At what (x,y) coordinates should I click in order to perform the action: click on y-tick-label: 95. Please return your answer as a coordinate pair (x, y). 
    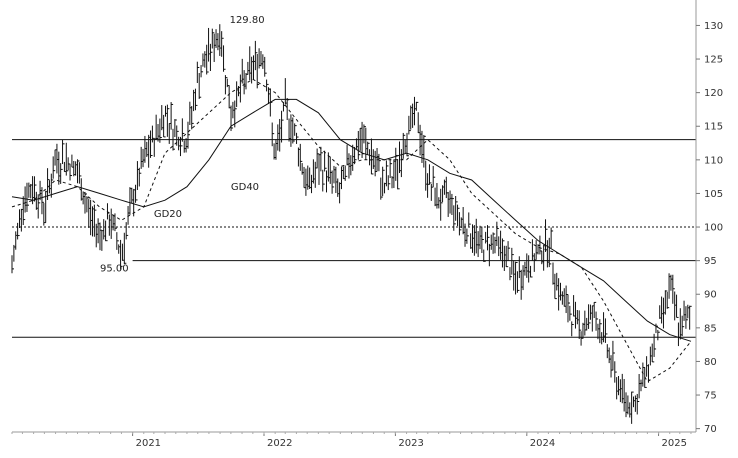
    Looking at the image, I should click on (710, 261).